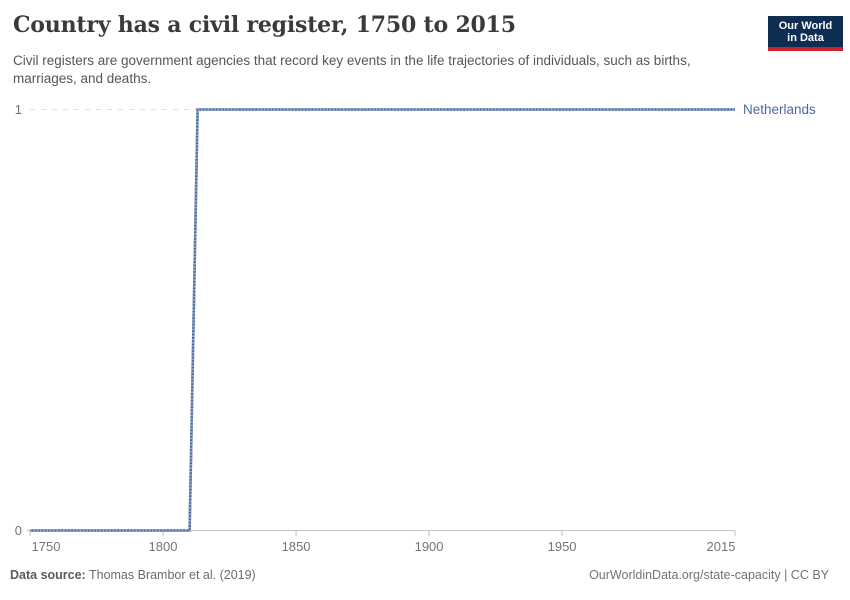 The width and height of the screenshot is (850, 600). I want to click on owid-logo-line2: in Data, so click(805, 37).